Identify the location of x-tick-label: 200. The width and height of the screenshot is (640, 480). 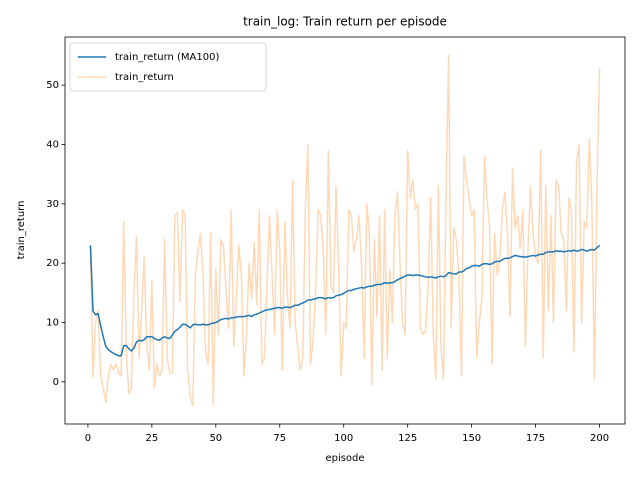
(599, 438).